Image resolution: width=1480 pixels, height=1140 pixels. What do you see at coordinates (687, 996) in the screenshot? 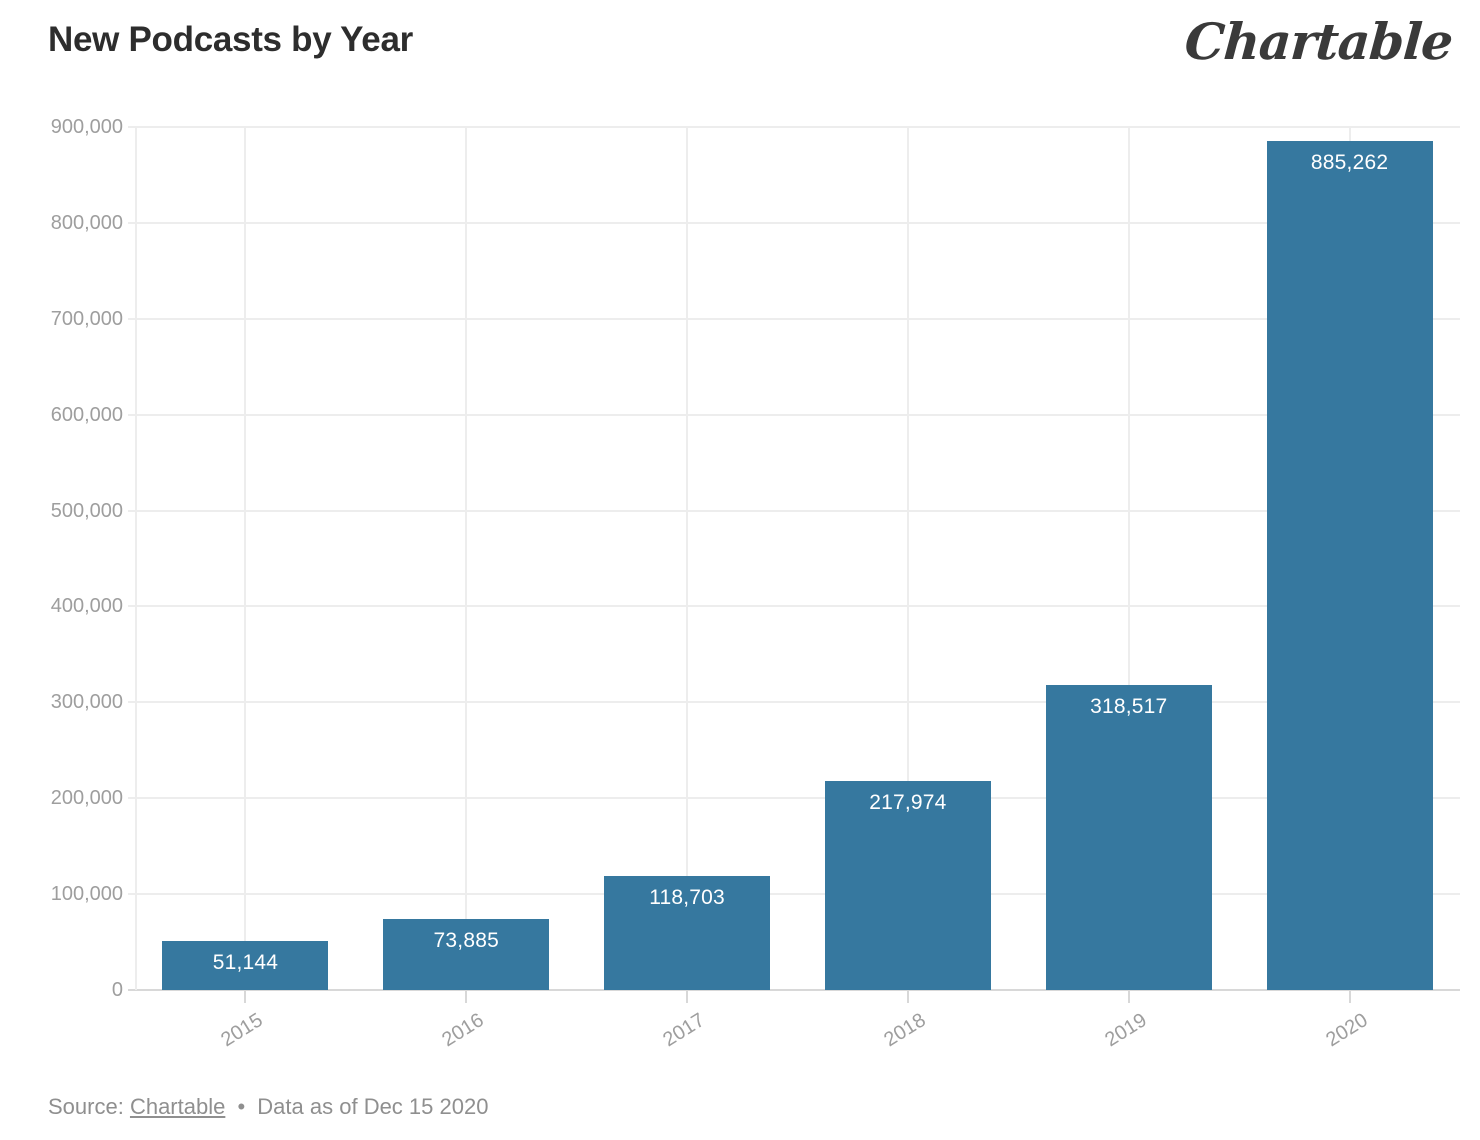
I see `x-tick-2017` at bounding box center [687, 996].